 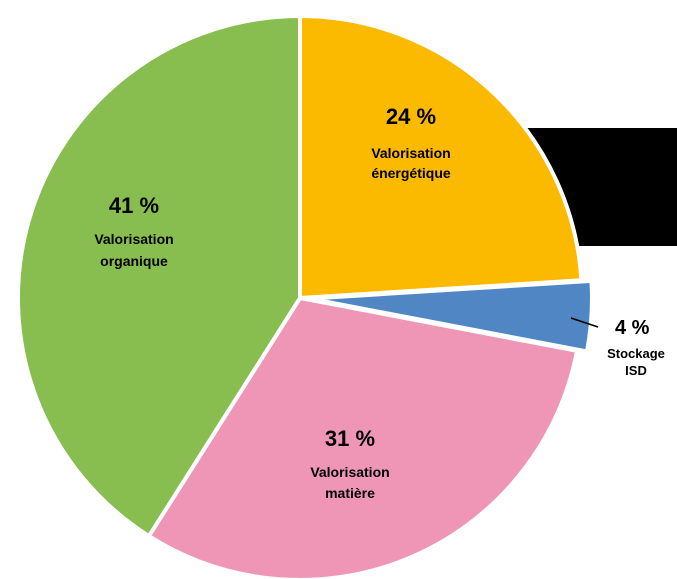 What do you see at coordinates (134, 205) in the screenshot?
I see `percent-label-valorisation-organique: 41 %` at bounding box center [134, 205].